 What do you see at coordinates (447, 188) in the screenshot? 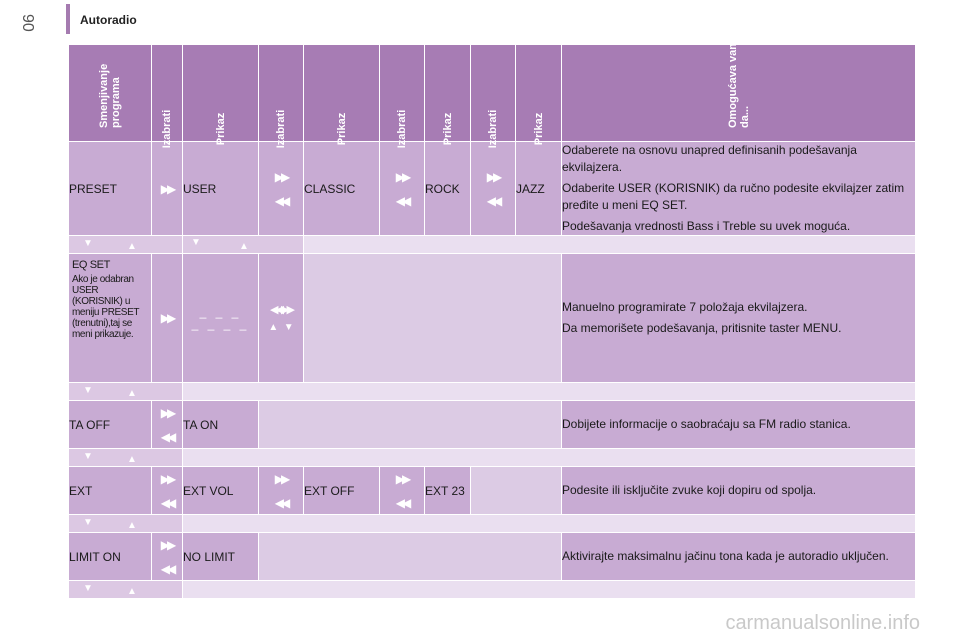
I see `cell-rock: ROCK` at bounding box center [447, 188].